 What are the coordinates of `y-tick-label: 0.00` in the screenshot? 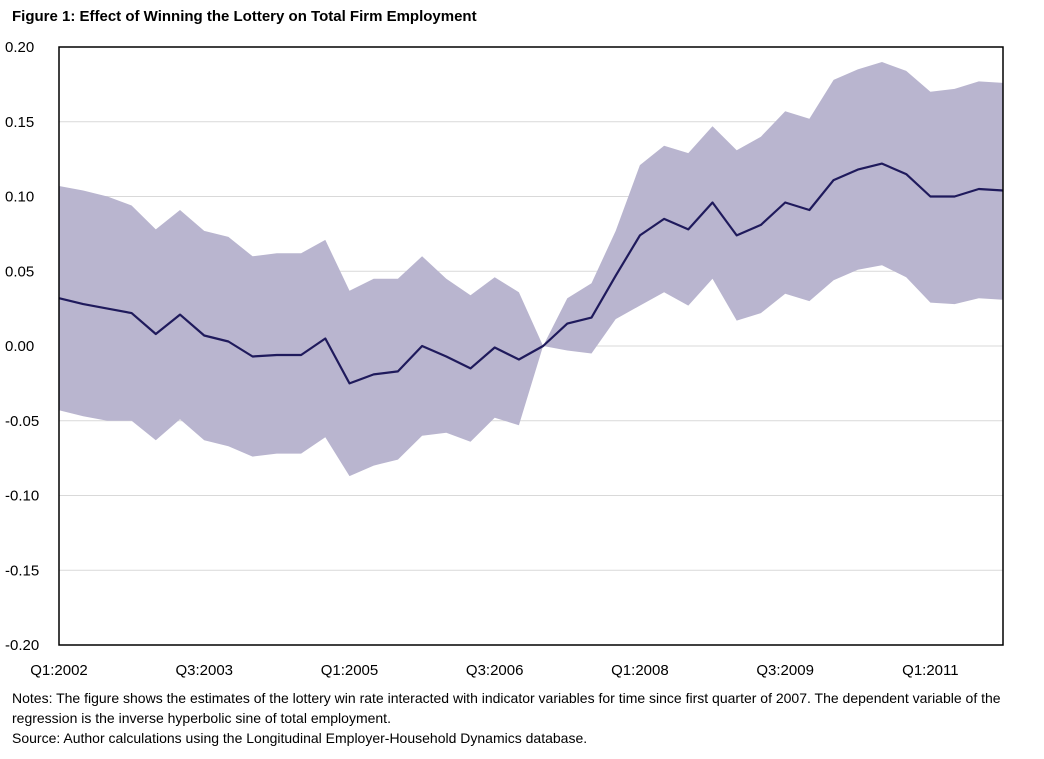 It's located at (19, 346).